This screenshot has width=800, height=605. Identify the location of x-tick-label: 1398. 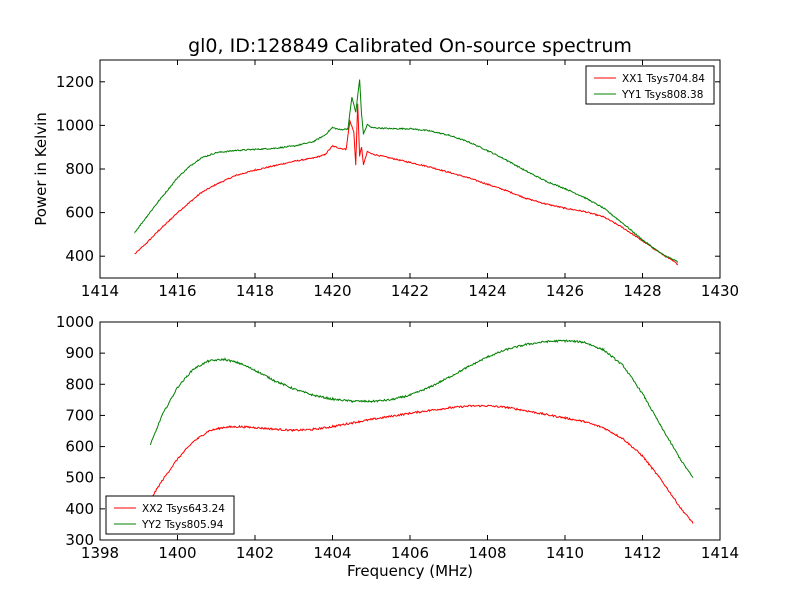
(100, 553).